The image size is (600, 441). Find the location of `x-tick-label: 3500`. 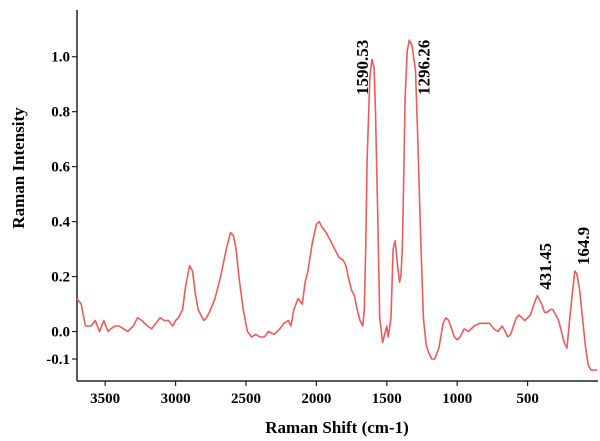

x-tick-label: 3500 is located at coordinates (105, 399).